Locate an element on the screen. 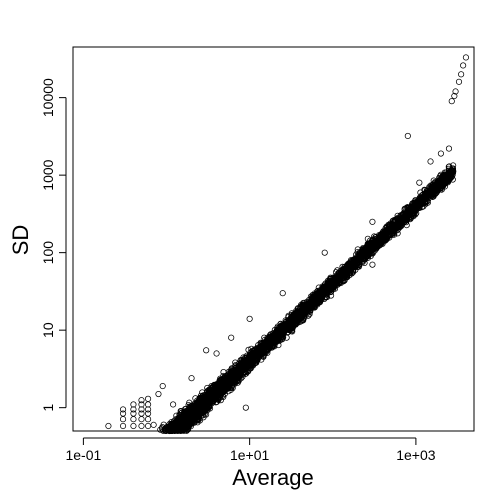 Image resolution: width=504 pixels, height=504 pixels. y-tick-label: 1000 is located at coordinates (48, 174).